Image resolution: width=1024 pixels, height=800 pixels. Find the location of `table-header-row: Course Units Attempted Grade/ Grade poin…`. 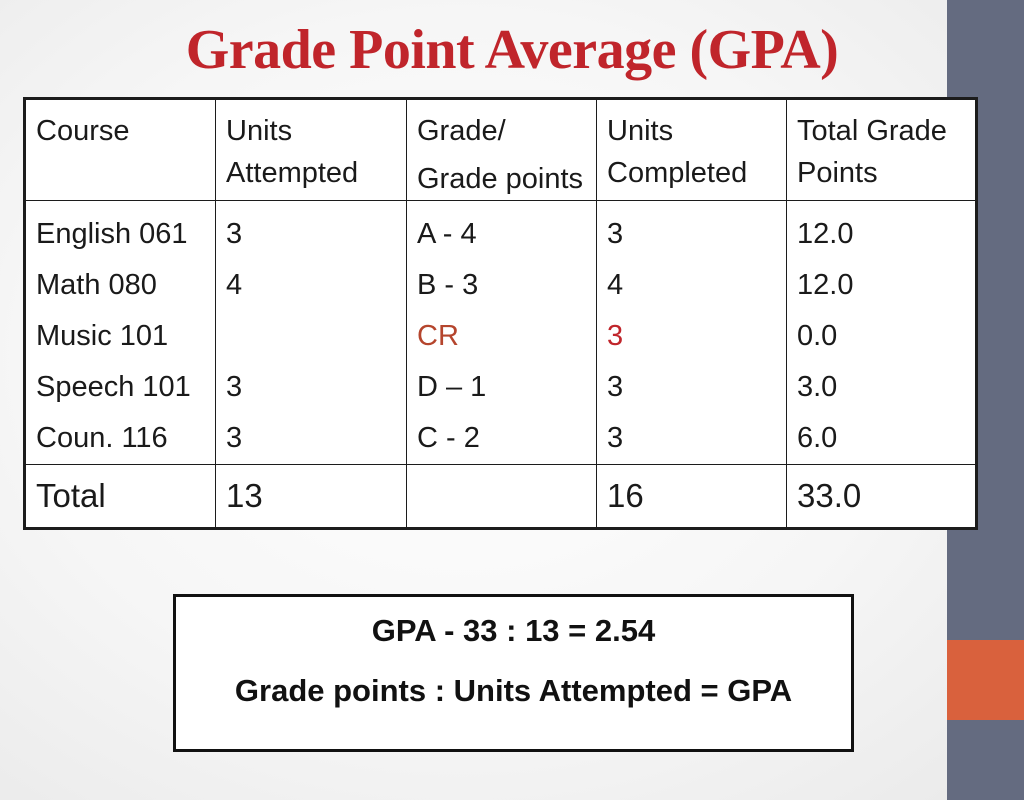

table-header-row: Course Units Attempted Grade/ Grade poin… is located at coordinates (500, 149).